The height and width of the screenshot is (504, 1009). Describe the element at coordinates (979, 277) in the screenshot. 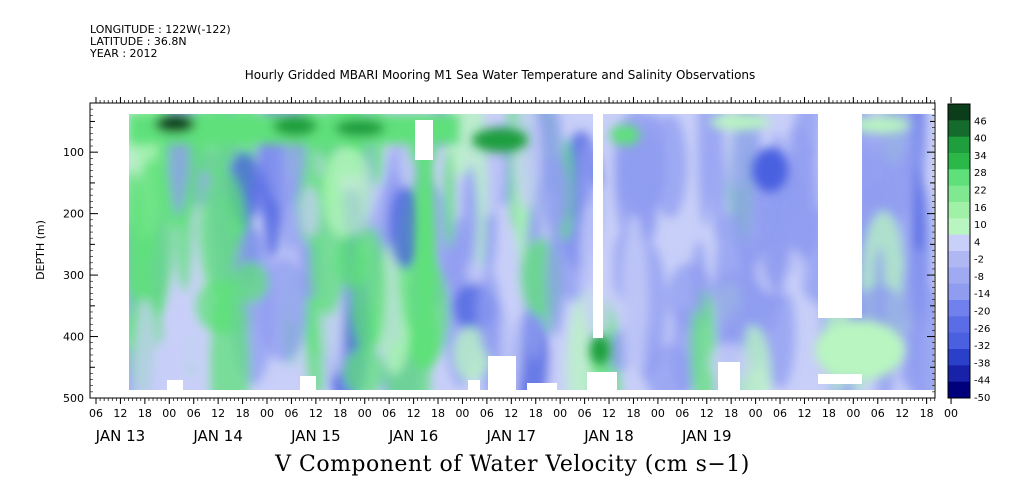

I see `colorbar-label: -8` at that location.